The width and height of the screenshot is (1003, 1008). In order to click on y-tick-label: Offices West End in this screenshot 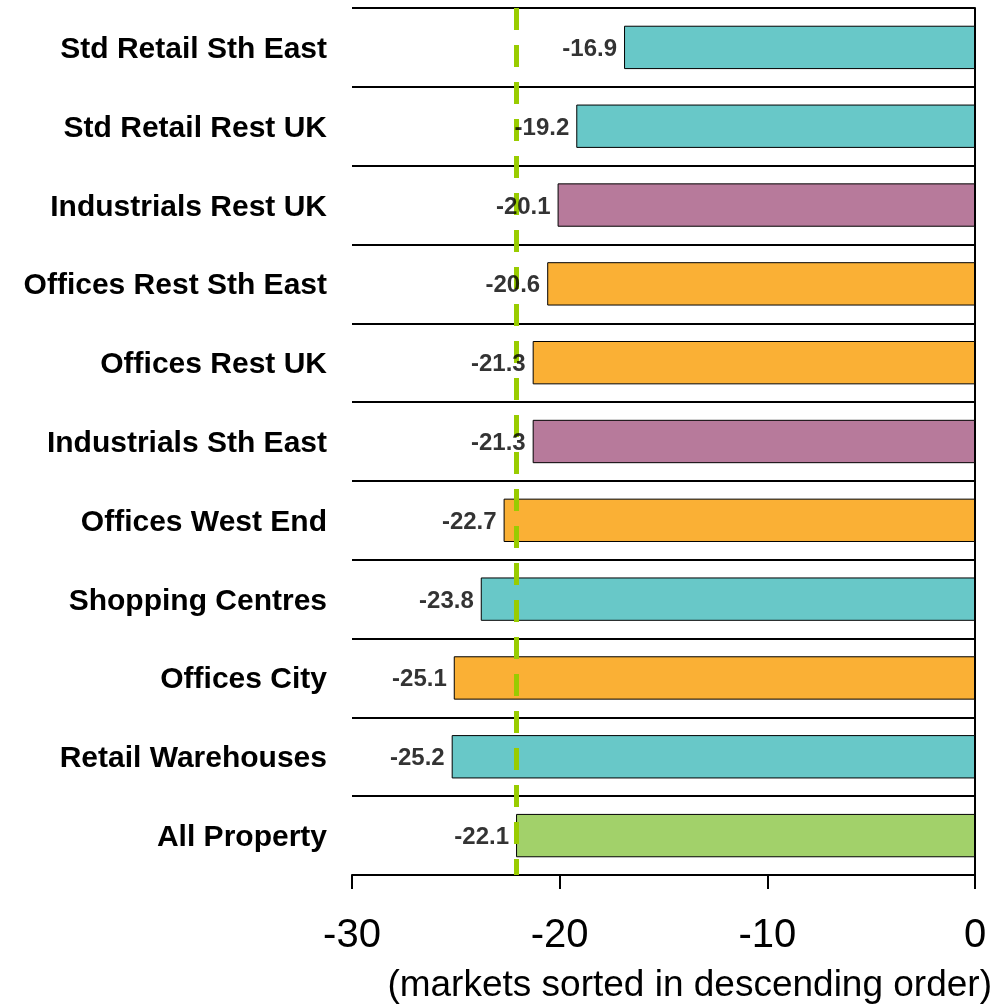, I will do `click(203, 520)`.